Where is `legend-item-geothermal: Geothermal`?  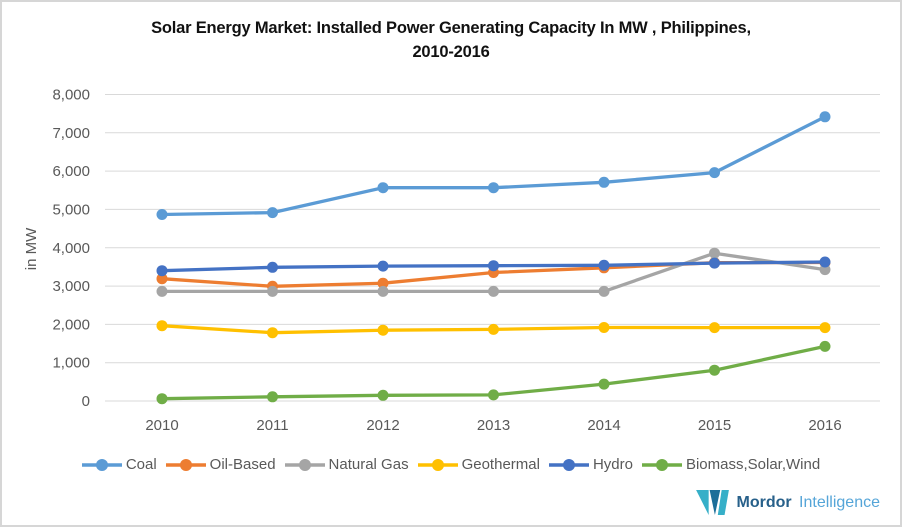 legend-item-geothermal: Geothermal is located at coordinates (478, 464).